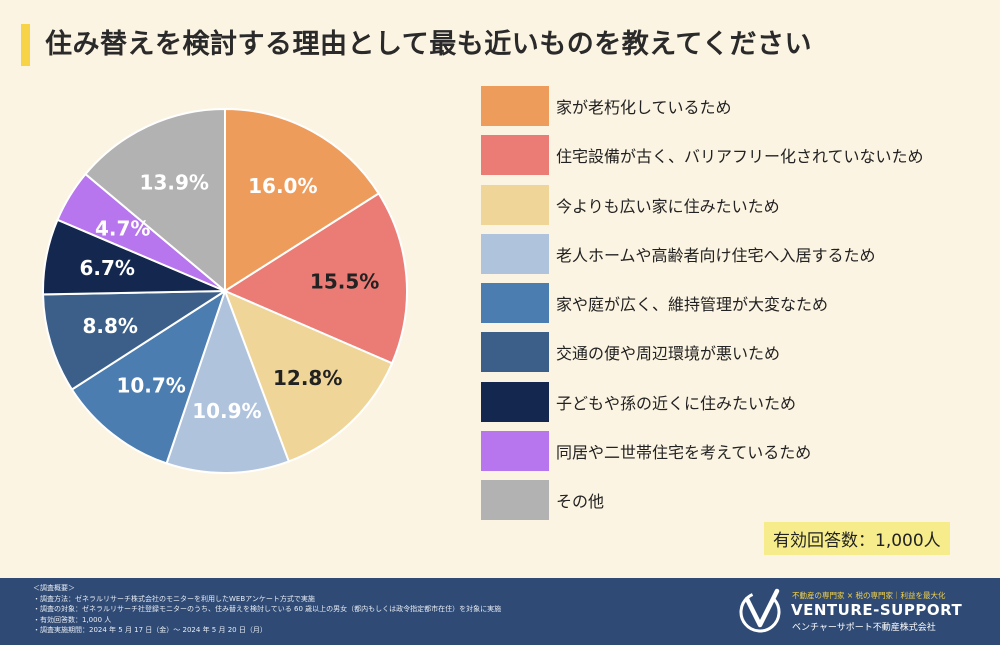 Image resolution: width=1000 pixels, height=645 pixels. What do you see at coordinates (721, 500) in the screenshot?
I see `legend-item: その他` at bounding box center [721, 500].